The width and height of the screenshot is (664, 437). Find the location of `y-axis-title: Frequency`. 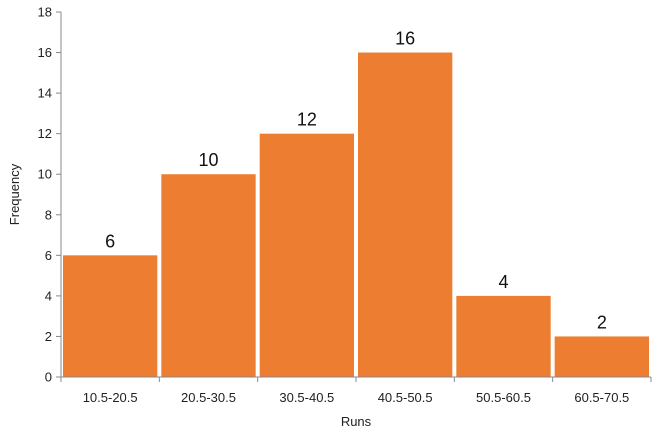

y-axis-title: Frequency is located at coordinates (14, 194).